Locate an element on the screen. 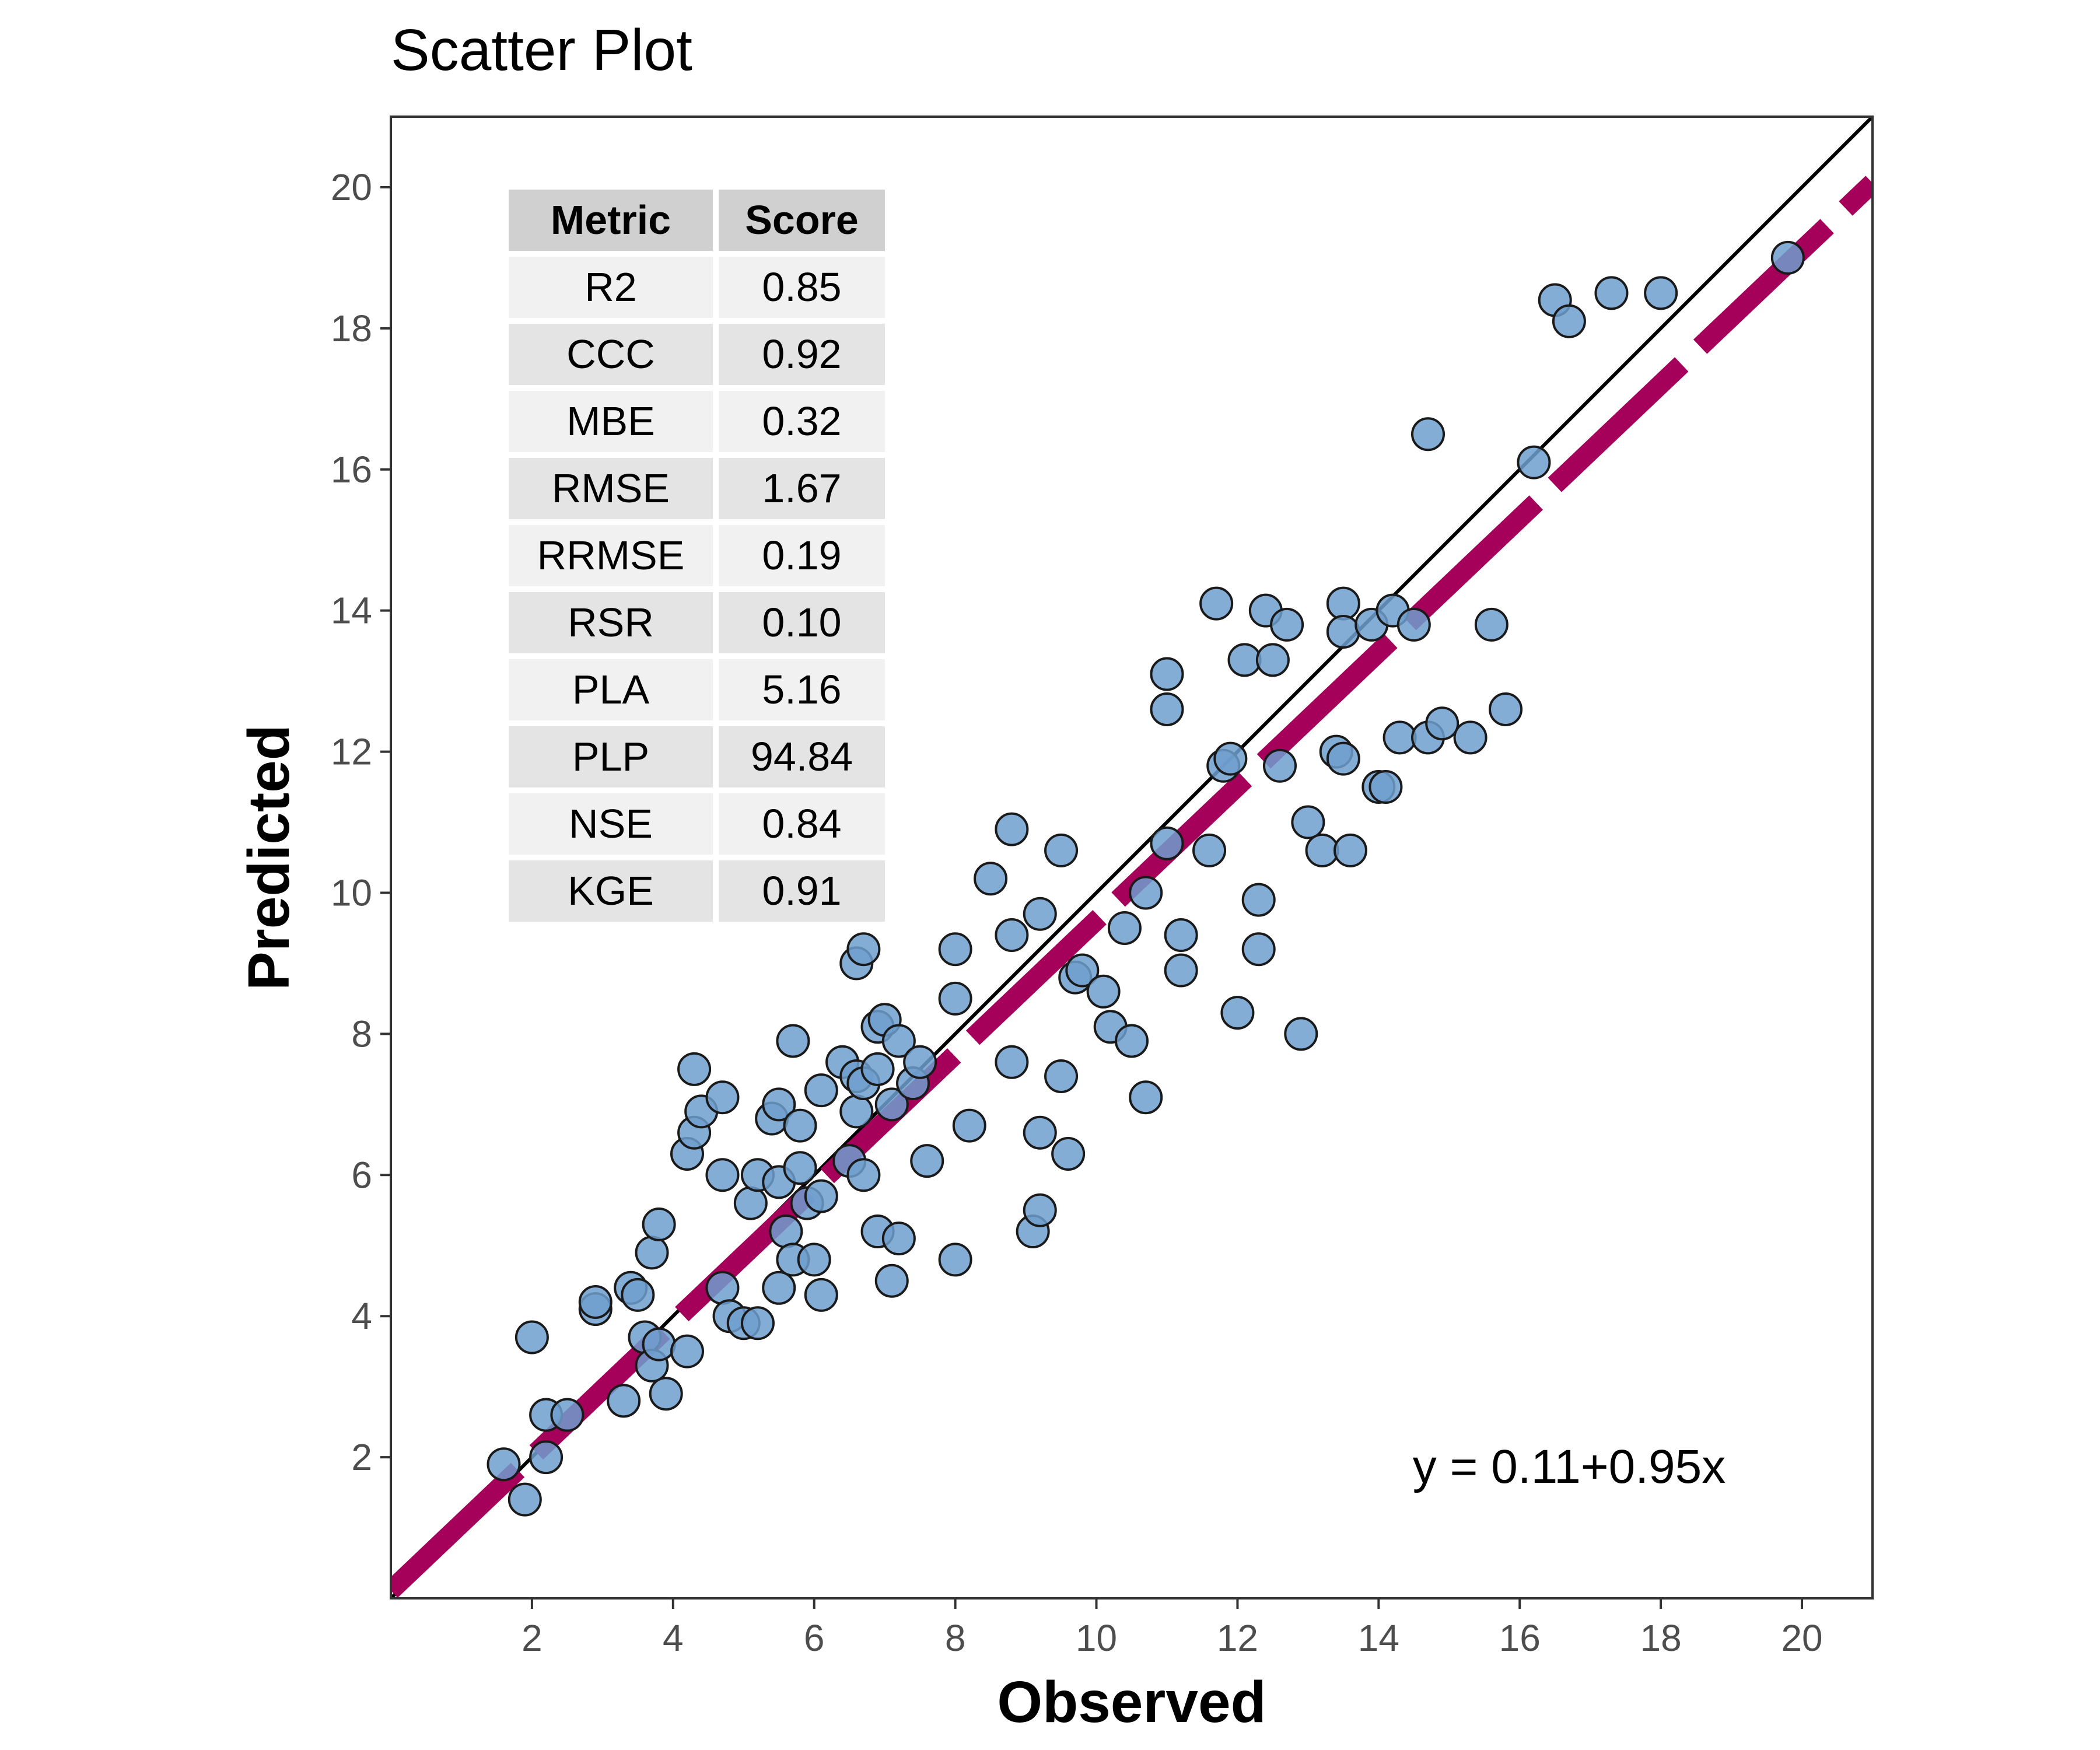 This screenshot has height=1750, width=2100. metric-score: 0.10 is located at coordinates (801, 622).